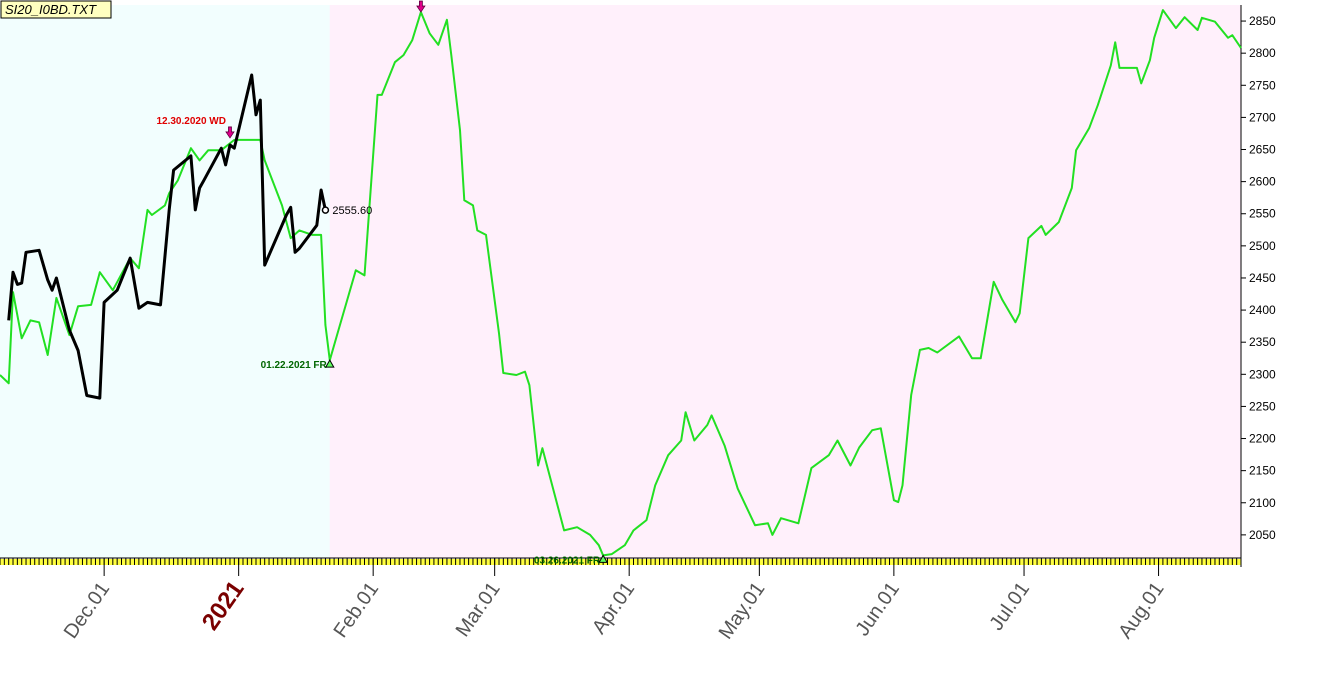  I want to click on chart-title: SI20_I0BD.TXT, so click(51, 9).